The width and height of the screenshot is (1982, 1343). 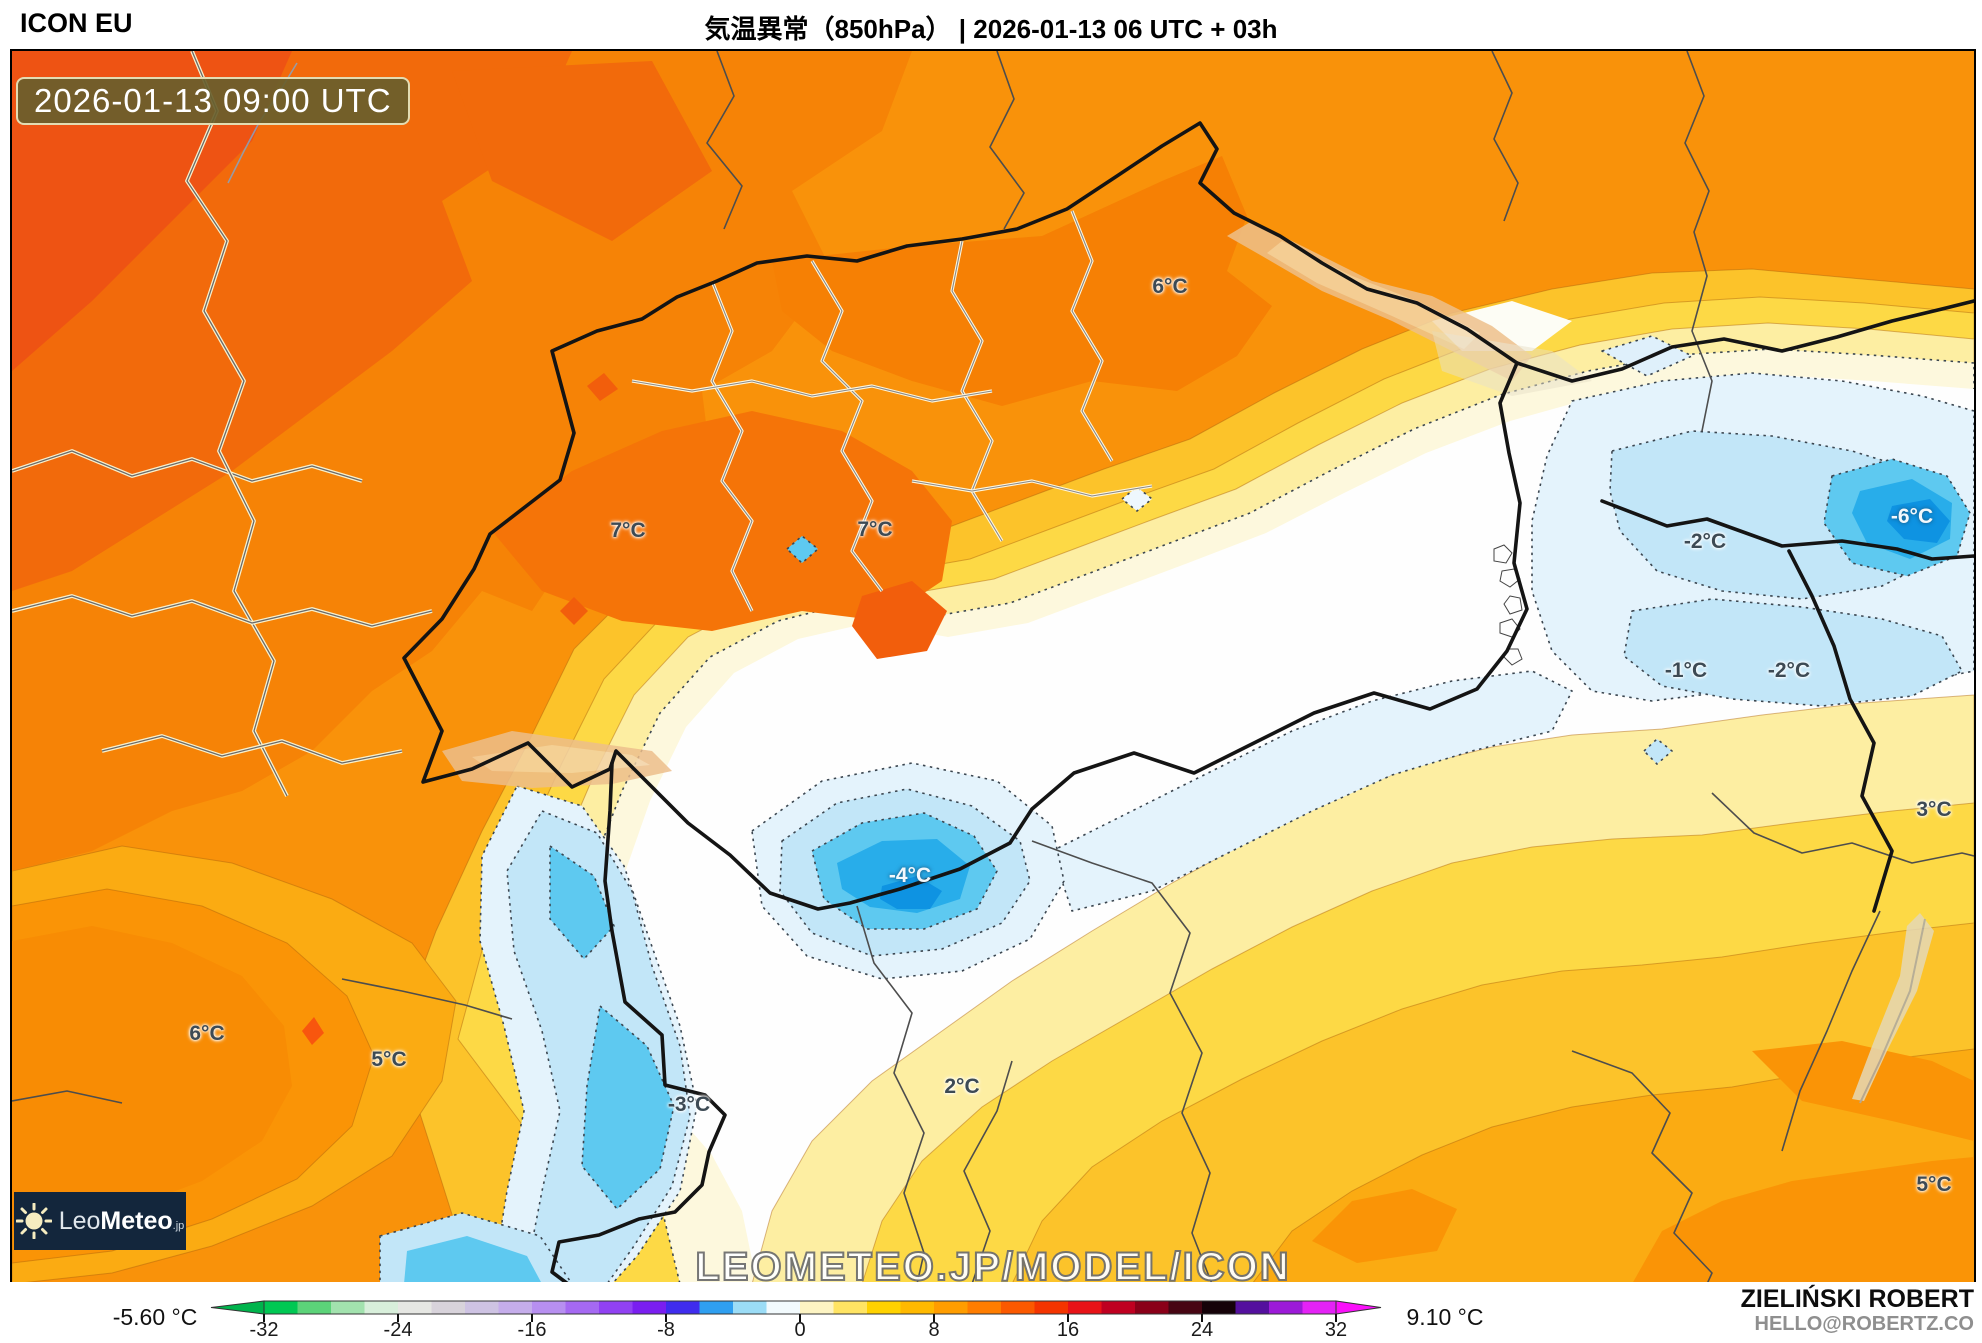 I want to click on colorbar-tick-label: -32, so click(x=264, y=1328).